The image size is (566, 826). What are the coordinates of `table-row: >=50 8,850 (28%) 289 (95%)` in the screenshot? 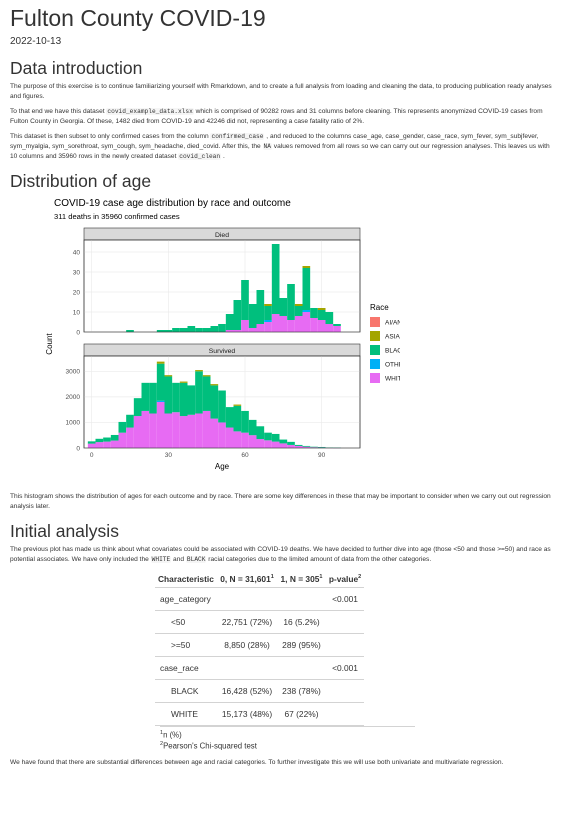 It's located at (260, 645).